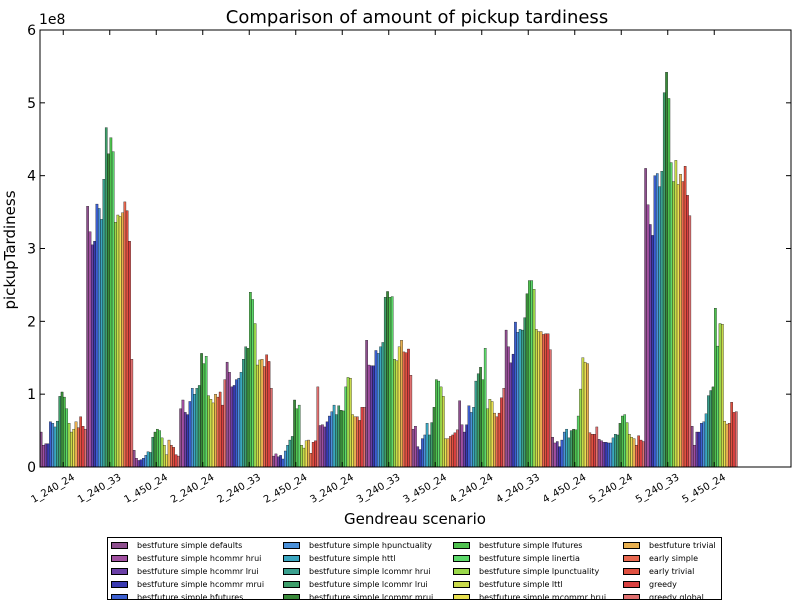  What do you see at coordinates (99, 489) in the screenshot?
I see `x-tick-label: 1_240_33` at bounding box center [99, 489].